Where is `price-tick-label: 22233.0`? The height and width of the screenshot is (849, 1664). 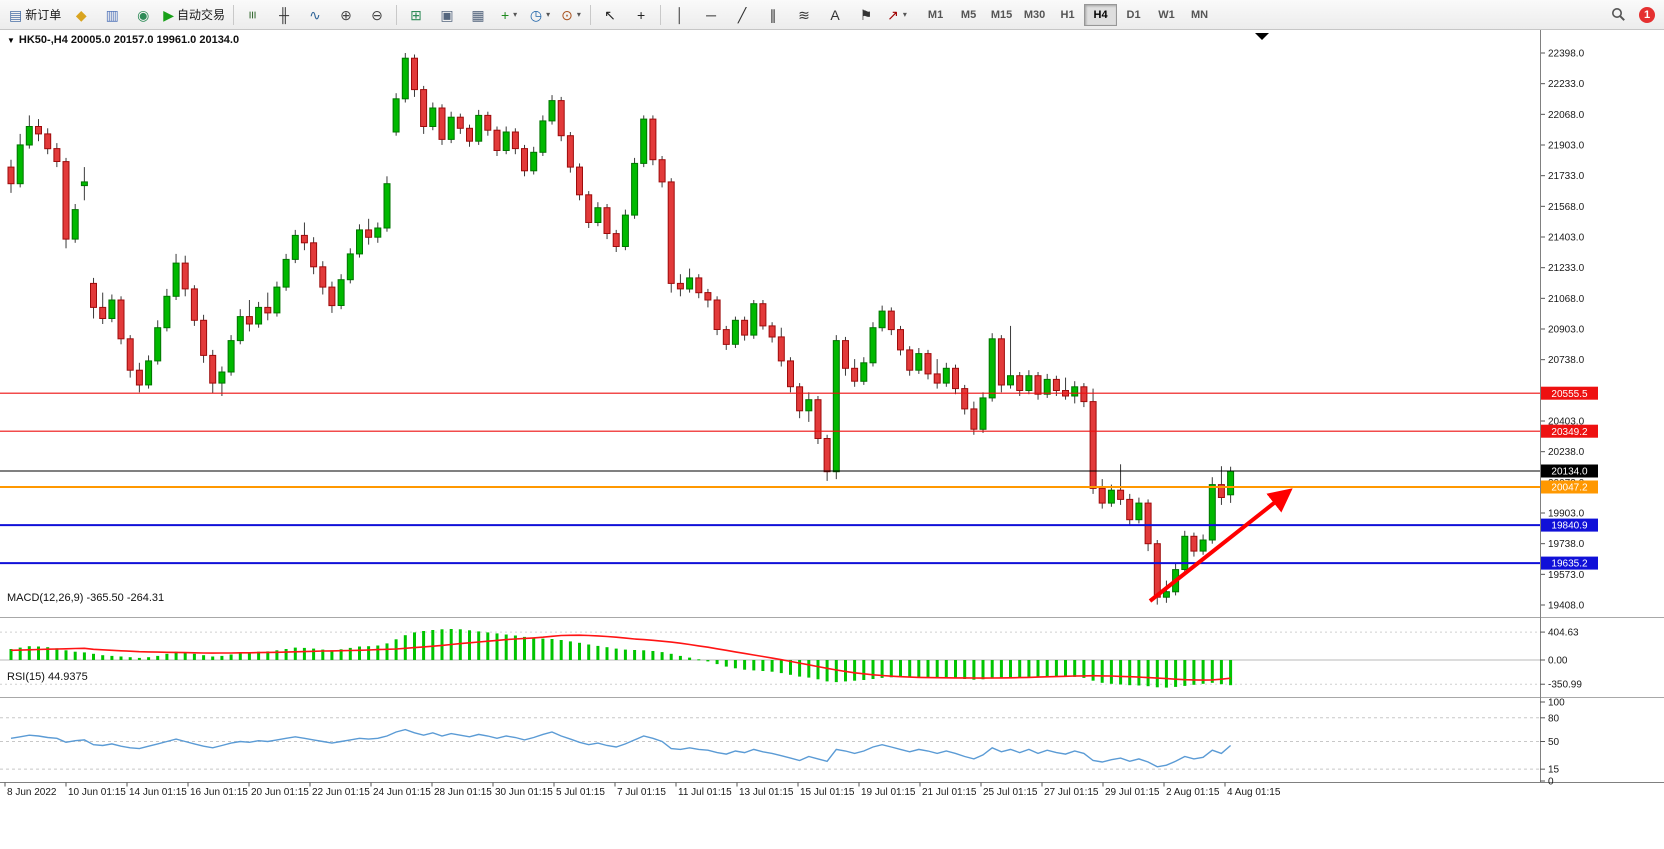
price-tick-label: 22233.0 is located at coordinates (1566, 84).